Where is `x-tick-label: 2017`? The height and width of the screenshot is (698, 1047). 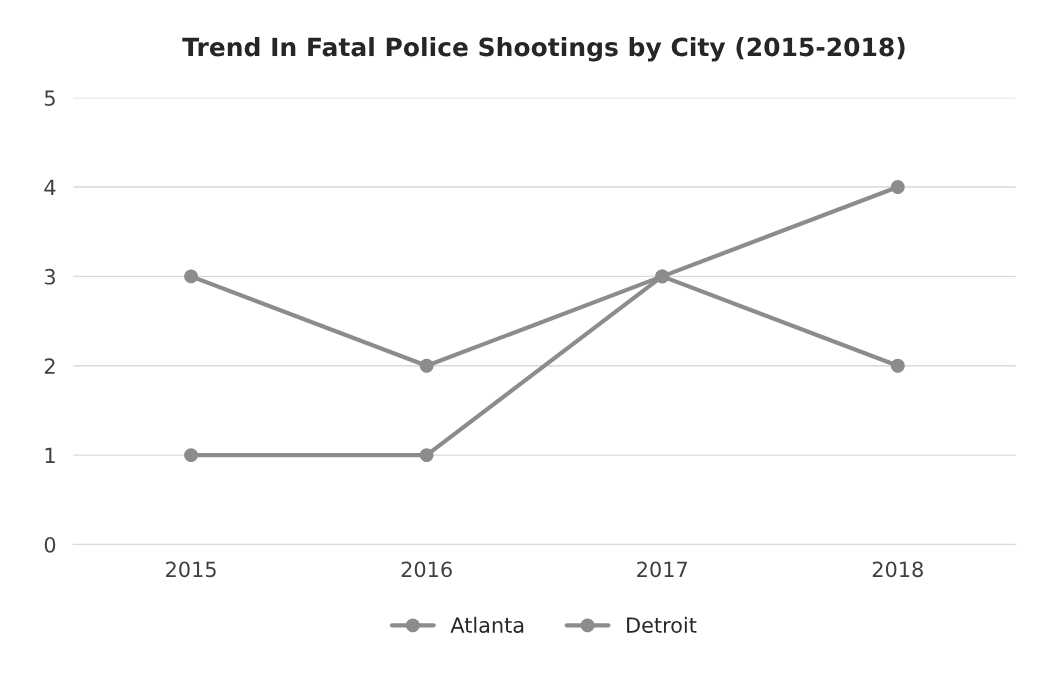 x-tick-label: 2017 is located at coordinates (662, 569).